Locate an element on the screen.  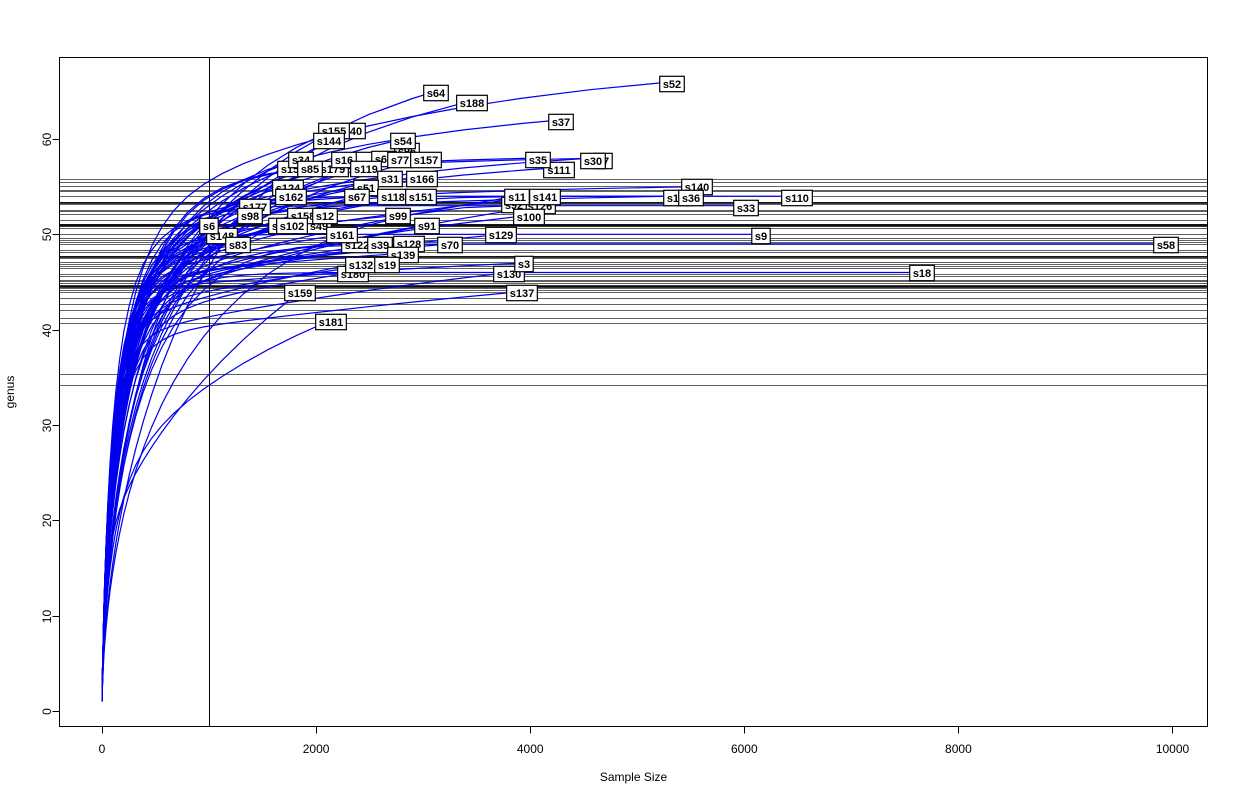
svg-text: s33 is located at coordinates (746, 209).